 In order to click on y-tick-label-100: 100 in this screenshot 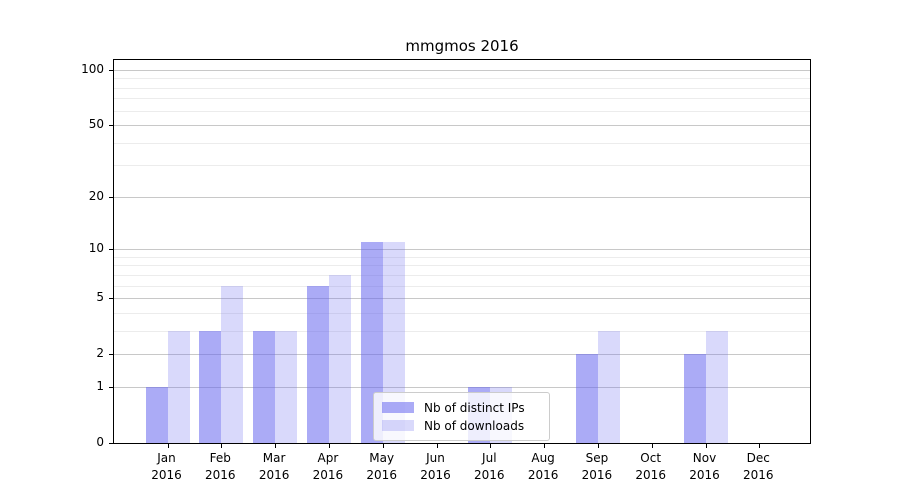, I will do `click(92, 69)`.